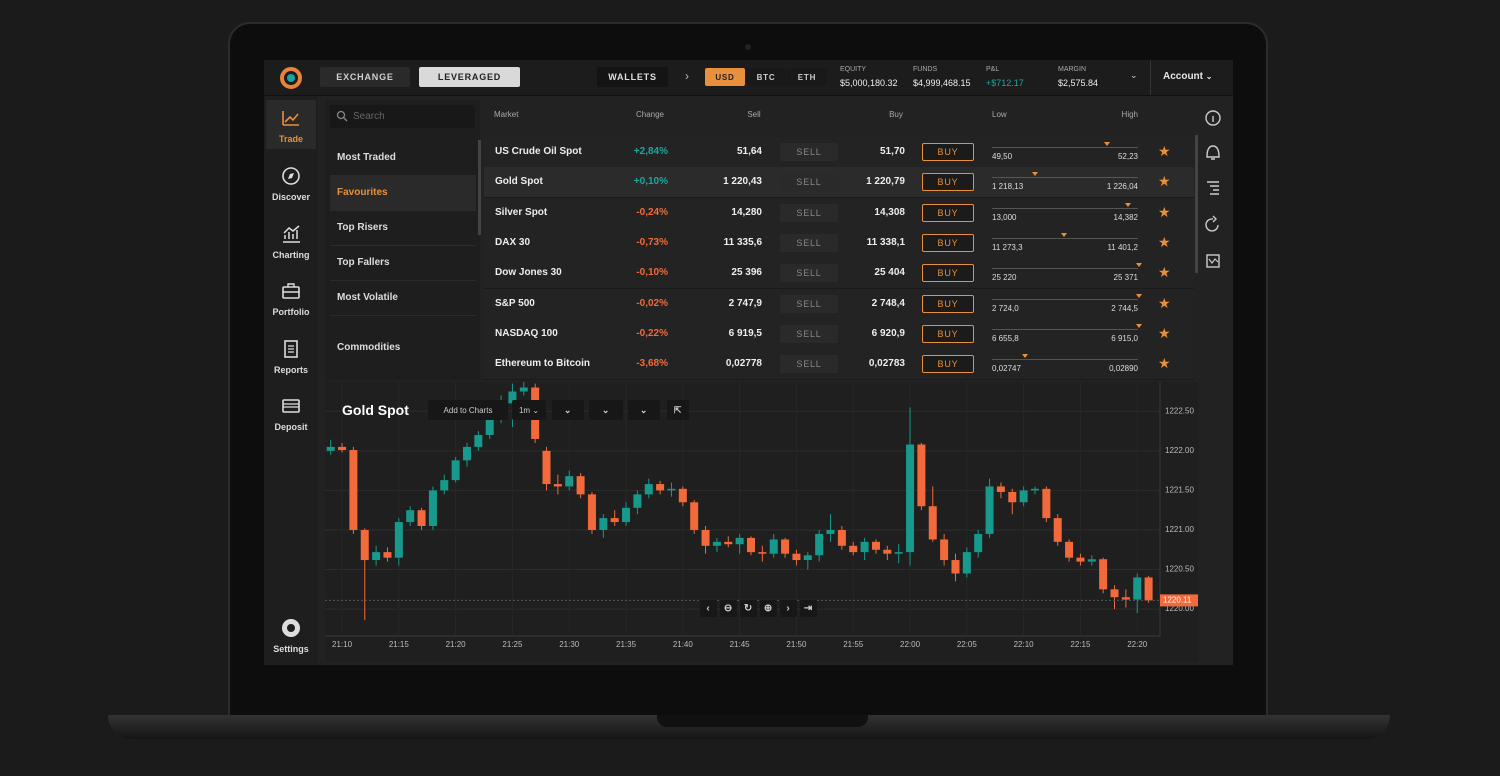 This screenshot has width=1500, height=776. Describe the element at coordinates (808, 608) in the screenshot. I see `nav-button: ⇥` at that location.